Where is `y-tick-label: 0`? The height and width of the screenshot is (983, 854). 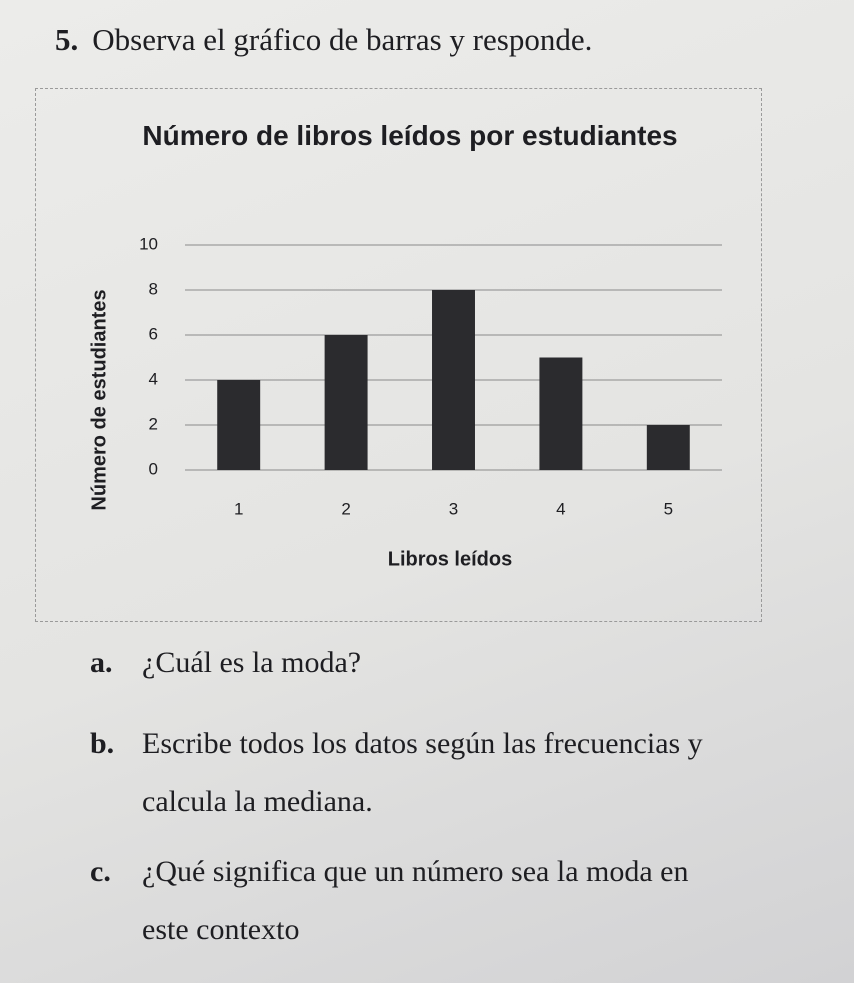 y-tick-label: 0 is located at coordinates (153, 468).